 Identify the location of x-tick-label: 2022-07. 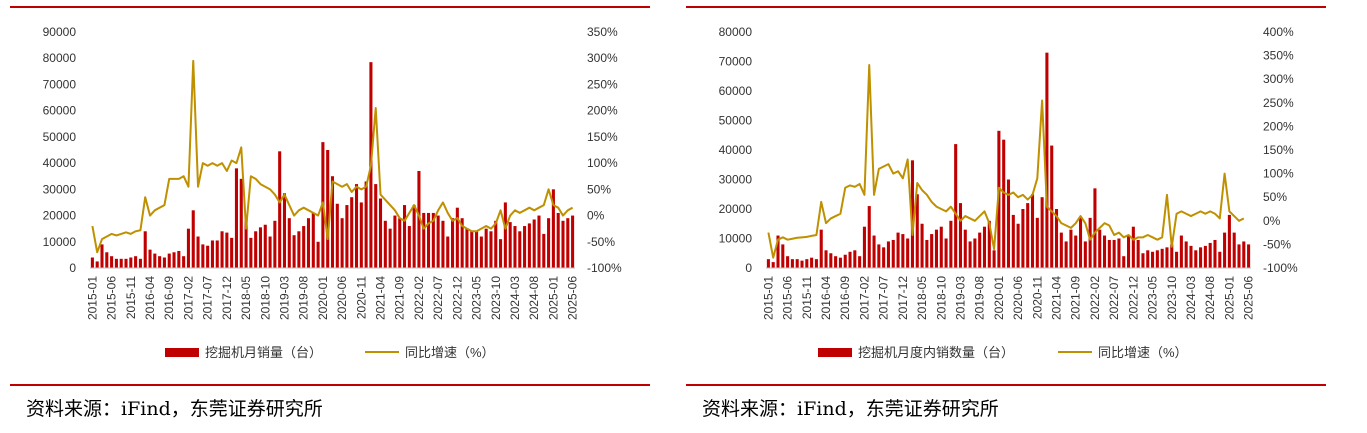
(438, 298).